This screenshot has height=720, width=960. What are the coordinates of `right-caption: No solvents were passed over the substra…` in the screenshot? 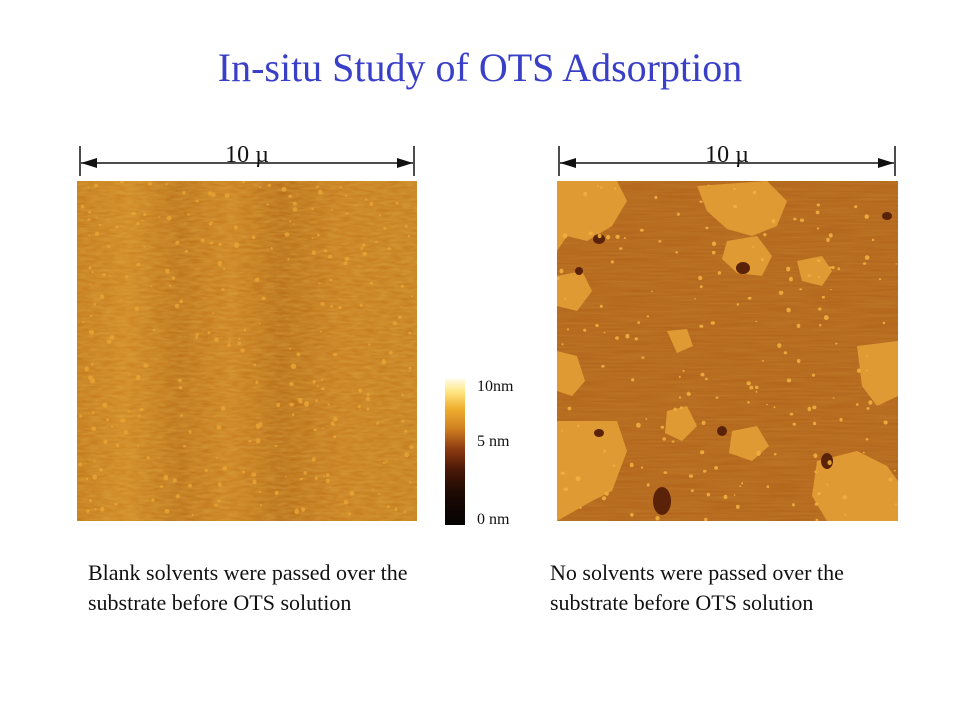 It's located at (697, 587).